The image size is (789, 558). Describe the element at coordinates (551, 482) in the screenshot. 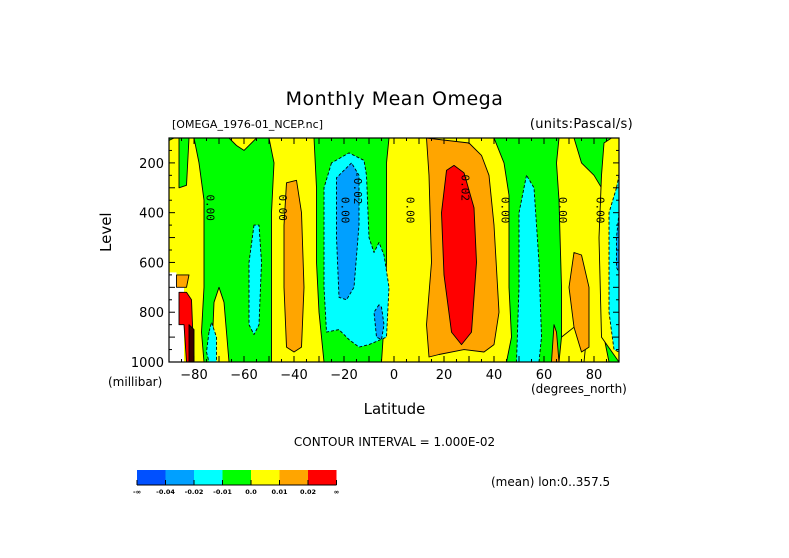

I see `mean-longitude-info: (mean) lon:0..357.5` at that location.